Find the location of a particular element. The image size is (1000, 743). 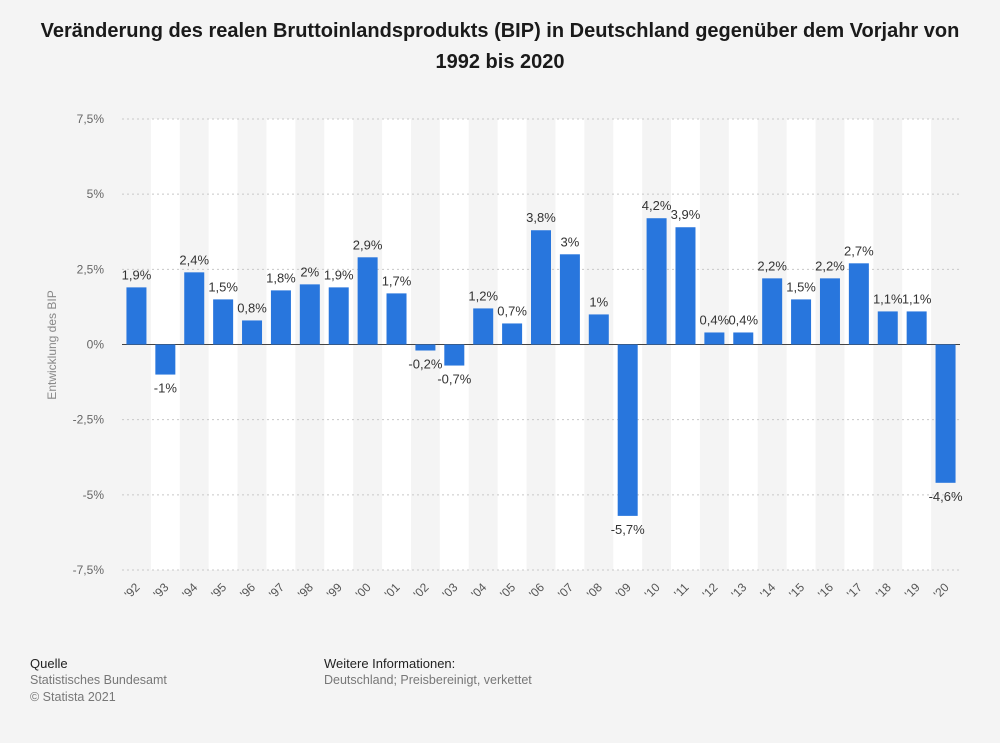

x-tick-label: '19 is located at coordinates (912, 590).